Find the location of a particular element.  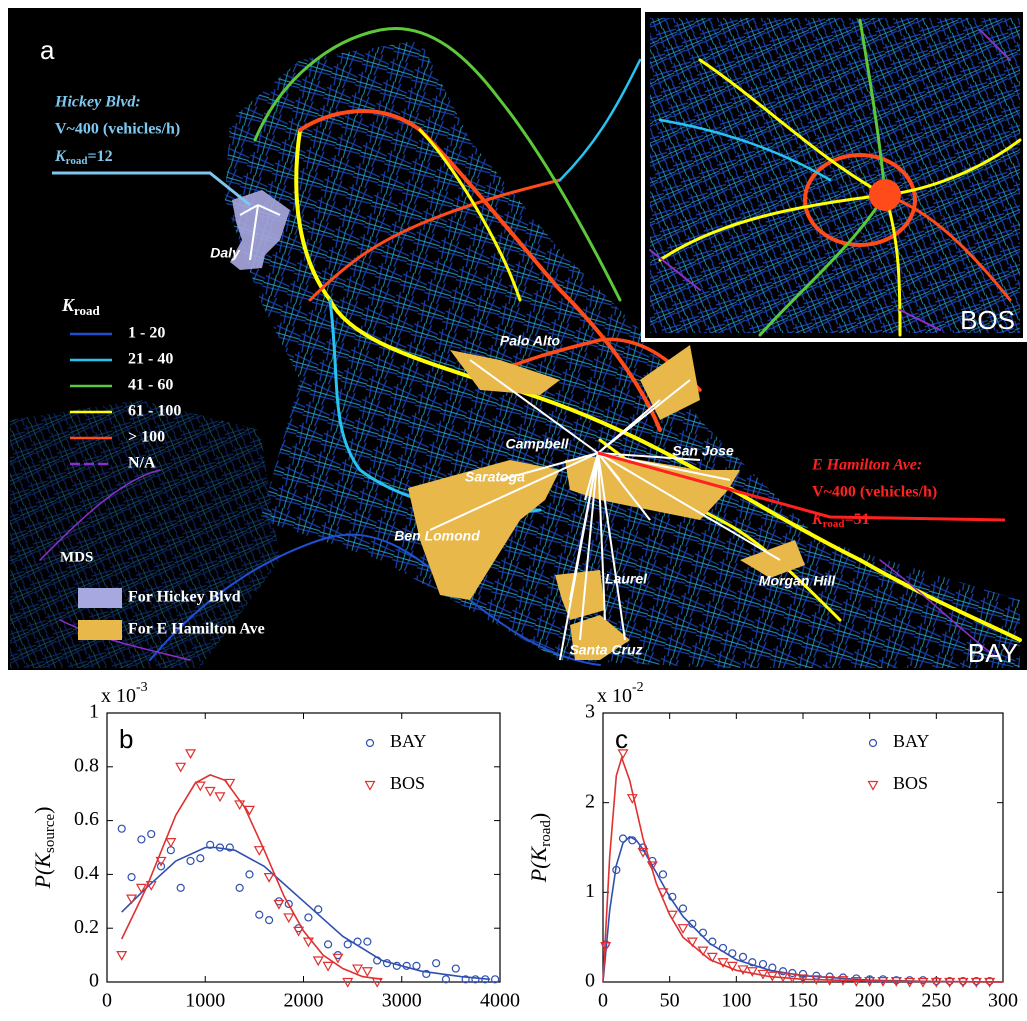

text-part: ) is located at coordinates (42, 810).